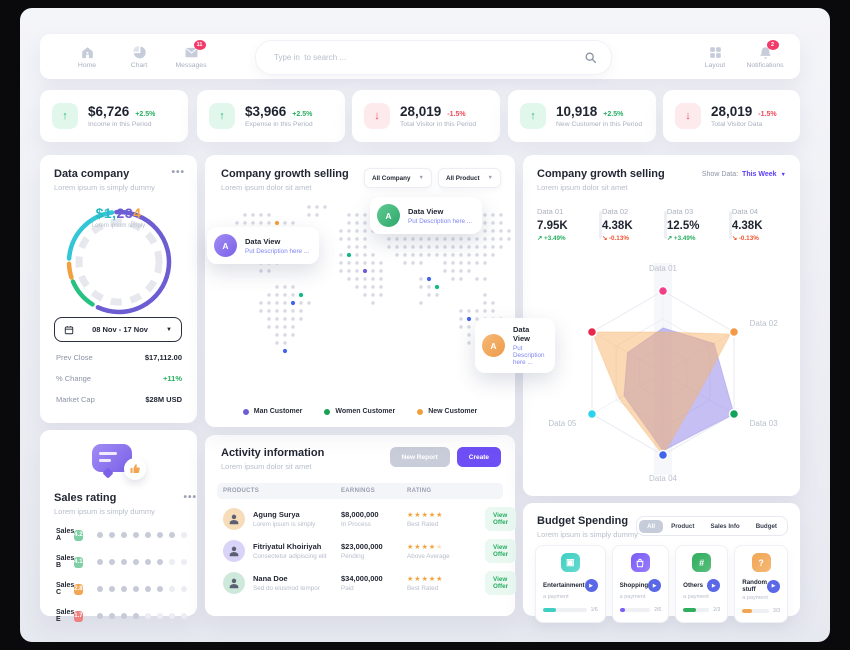  Describe the element at coordinates (172, 378) in the screenshot. I see `stat-row-value: +11%` at that location.